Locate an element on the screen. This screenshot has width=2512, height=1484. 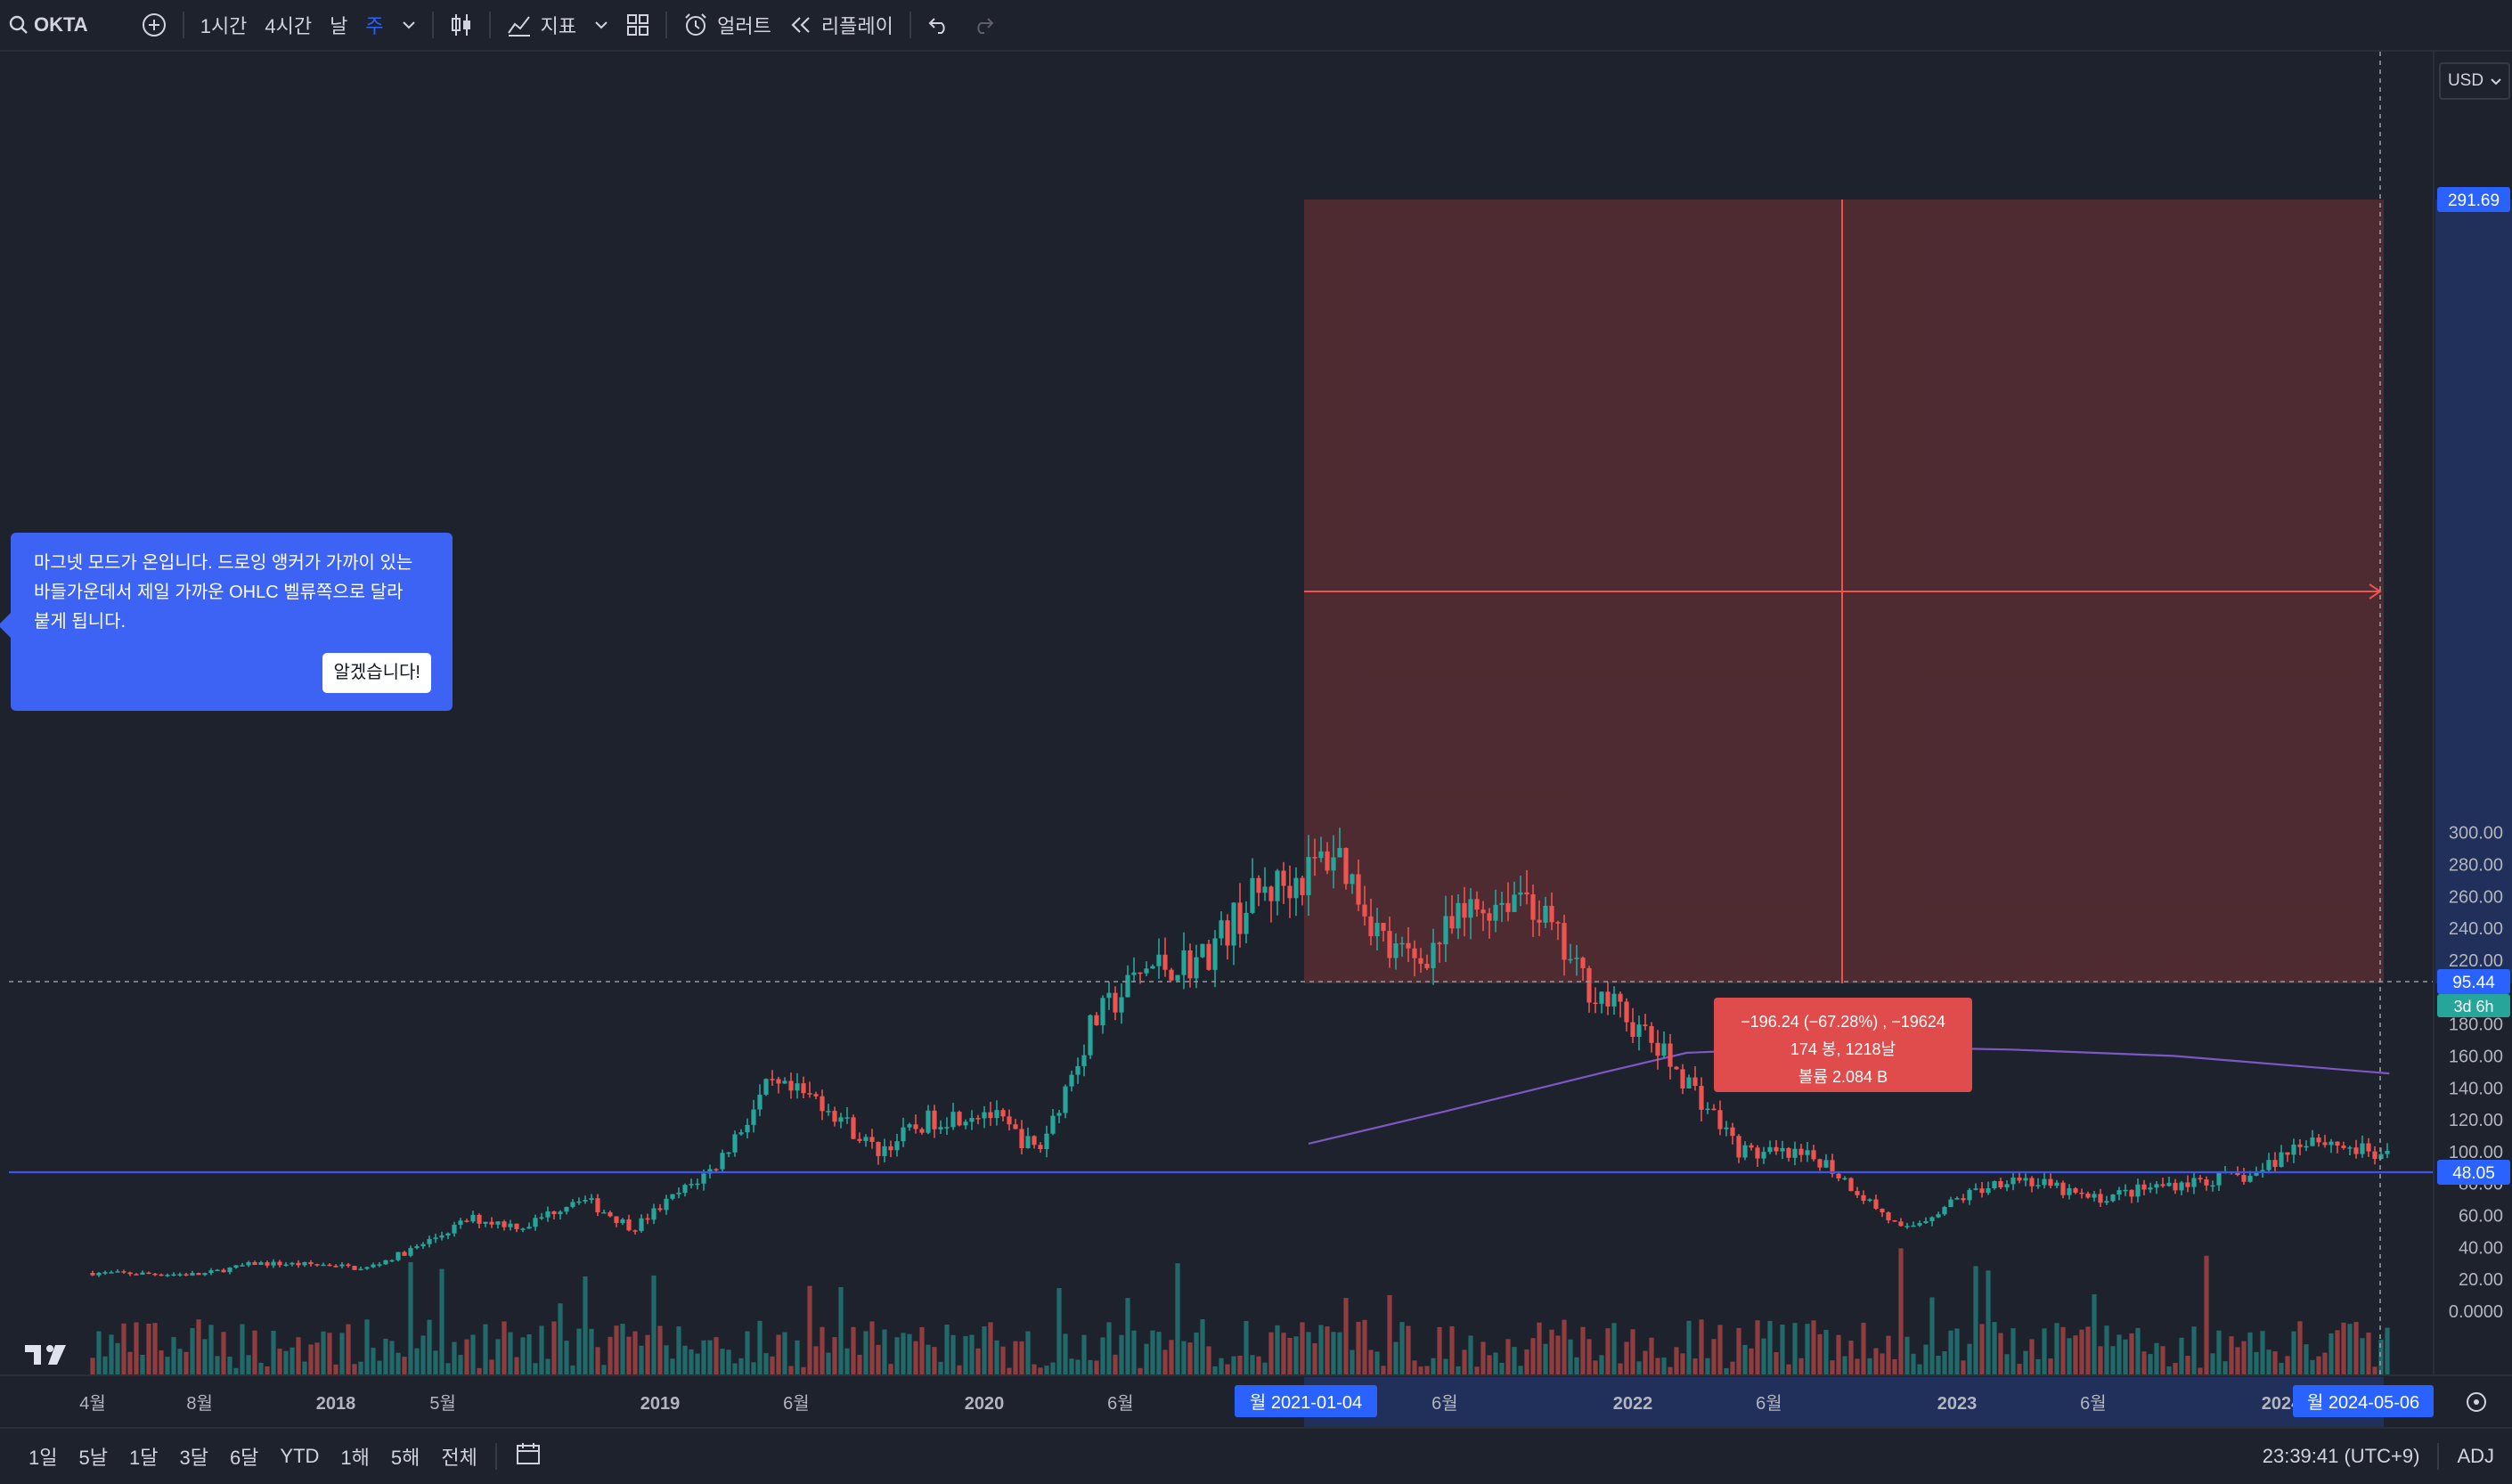
timeframe-4h: 4시간 is located at coordinates (289, 26).